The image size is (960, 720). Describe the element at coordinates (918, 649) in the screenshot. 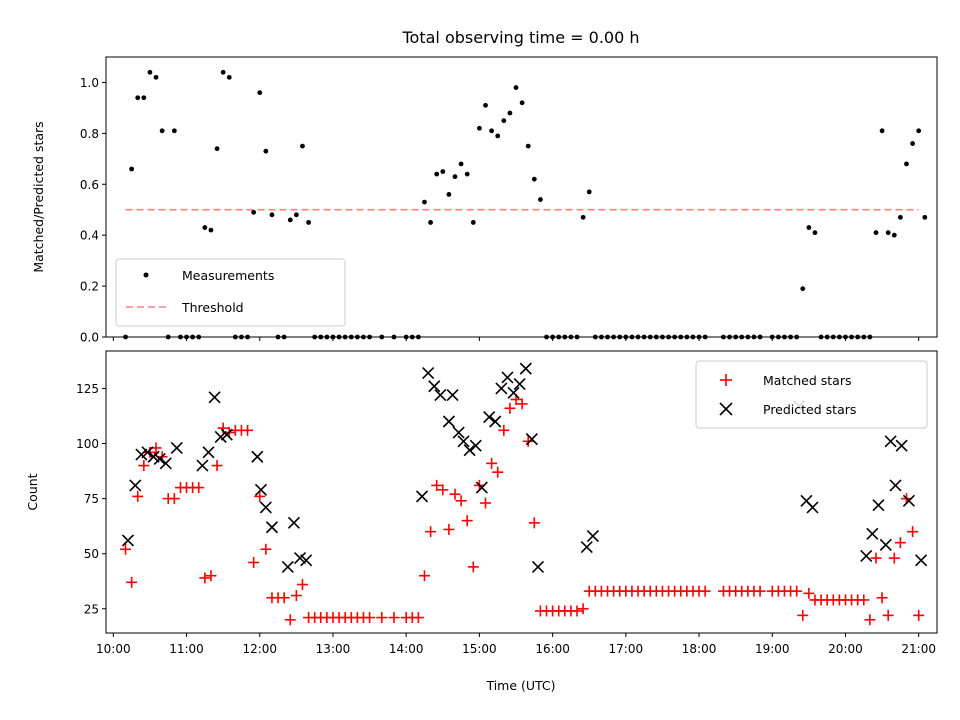

I see `x-tick-label: 21:00` at that location.